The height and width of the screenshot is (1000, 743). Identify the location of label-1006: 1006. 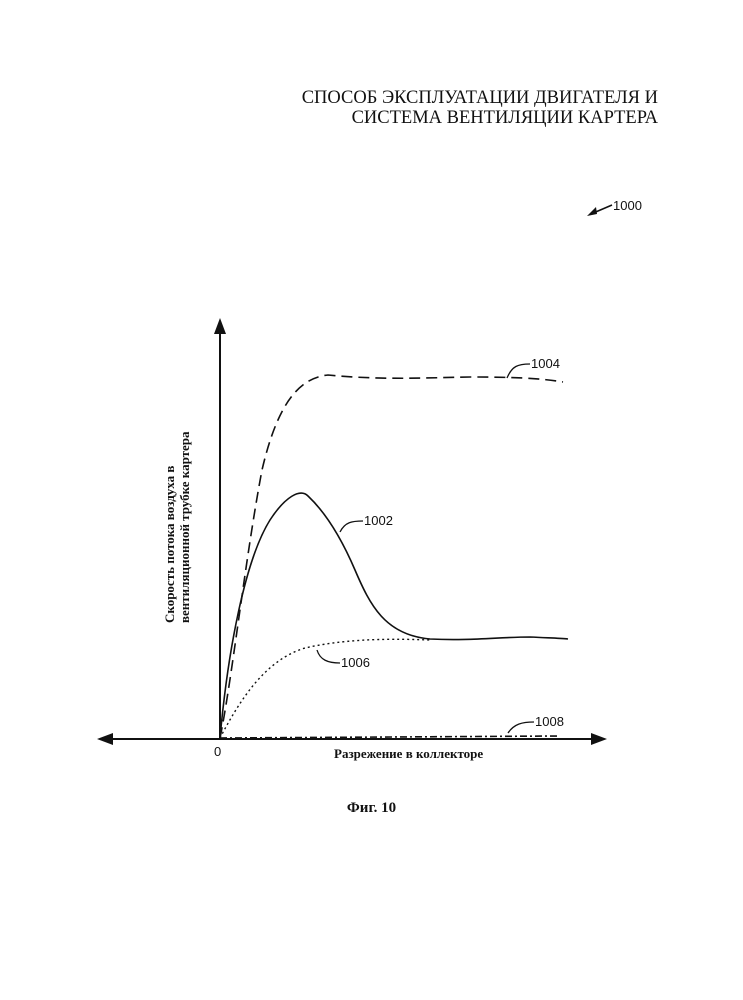
(355, 662).